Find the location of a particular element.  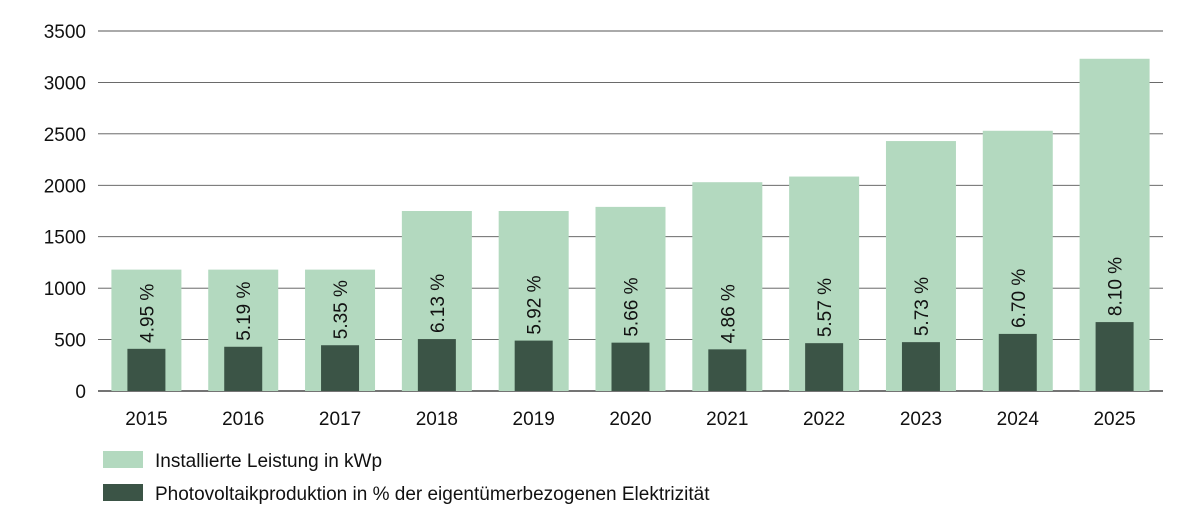

data-label-pv-production-2015: 4.95 % is located at coordinates (147, 313).